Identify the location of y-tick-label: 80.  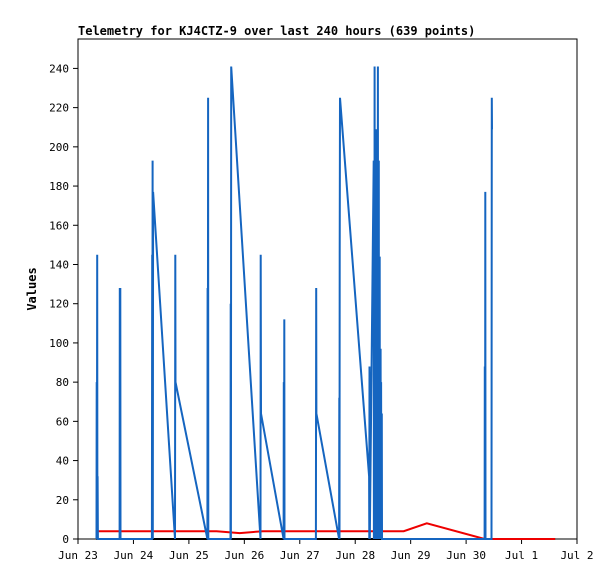
(62, 382).